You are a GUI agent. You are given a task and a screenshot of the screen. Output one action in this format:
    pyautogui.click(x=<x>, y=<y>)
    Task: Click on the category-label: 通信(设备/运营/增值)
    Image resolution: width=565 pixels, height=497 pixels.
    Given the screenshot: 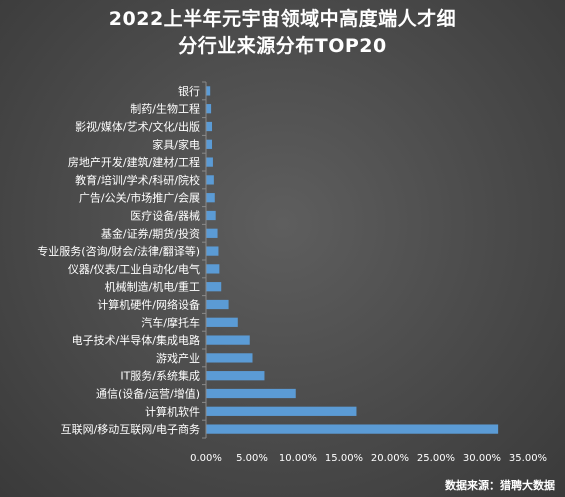 What is the action you would take?
    pyautogui.click(x=148, y=394)
    